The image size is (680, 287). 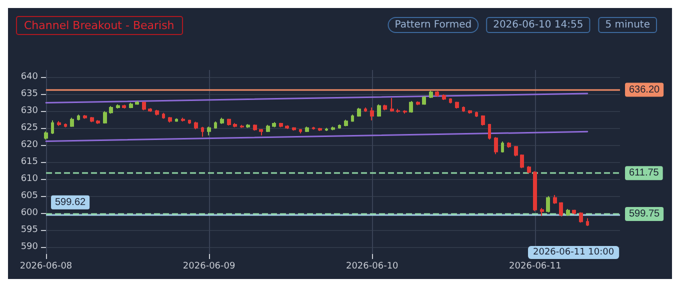 What do you see at coordinates (538, 25) in the screenshot?
I see `text: 2026-06-10 14:55` at bounding box center [538, 25].